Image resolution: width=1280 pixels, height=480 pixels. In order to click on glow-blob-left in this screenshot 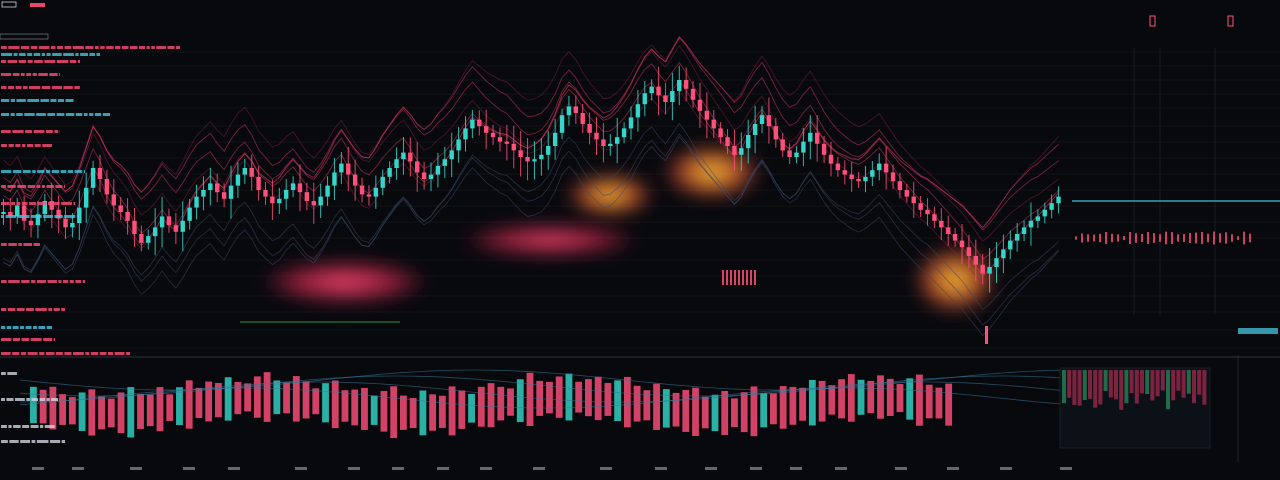, I will do `click(345, 282)`.